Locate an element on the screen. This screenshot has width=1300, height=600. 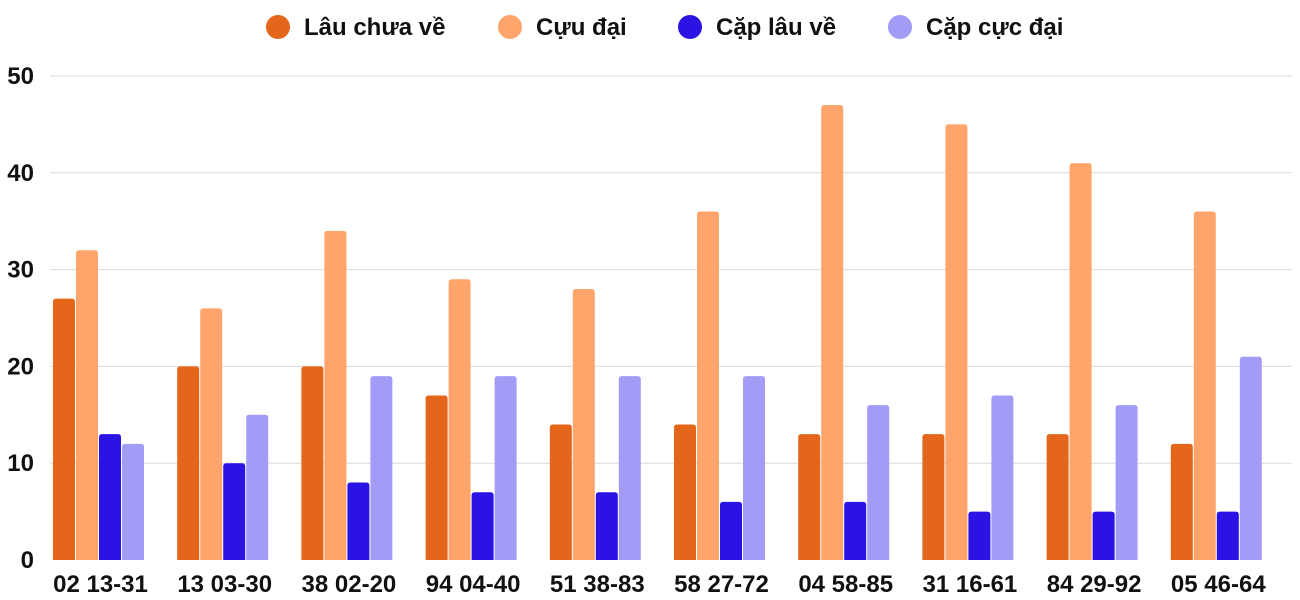
y-tick-label: 10 is located at coordinates (20, 463).